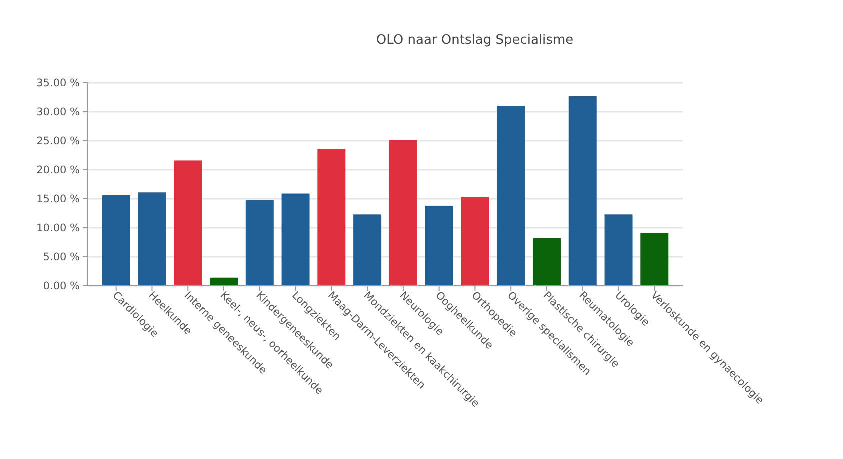 The width and height of the screenshot is (843, 459). What do you see at coordinates (61, 258) in the screenshot?
I see `y-tick-label: 5.00 %` at bounding box center [61, 258].